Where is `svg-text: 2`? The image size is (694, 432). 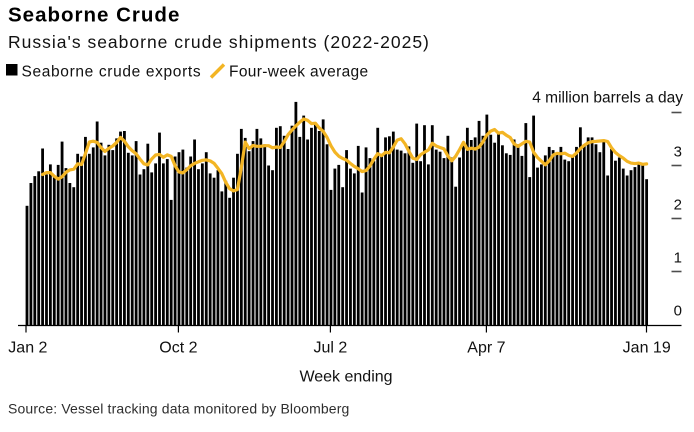
svg-text: 2 is located at coordinates (678, 205).